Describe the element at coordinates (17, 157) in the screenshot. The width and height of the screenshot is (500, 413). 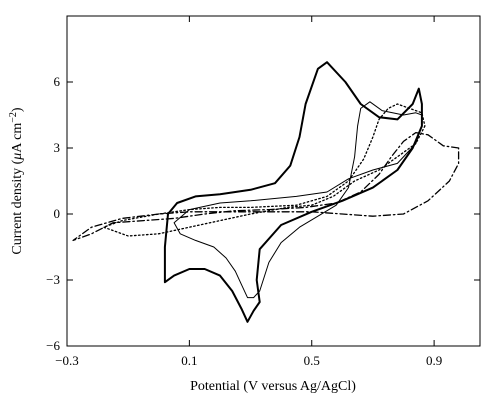
I see `y-axis-label-mu: μ` at that location.